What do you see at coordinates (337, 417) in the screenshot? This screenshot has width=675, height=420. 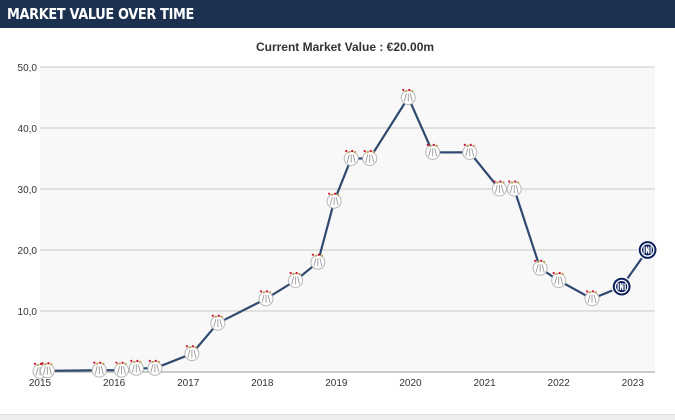 I see `footer-divider` at bounding box center [337, 417].